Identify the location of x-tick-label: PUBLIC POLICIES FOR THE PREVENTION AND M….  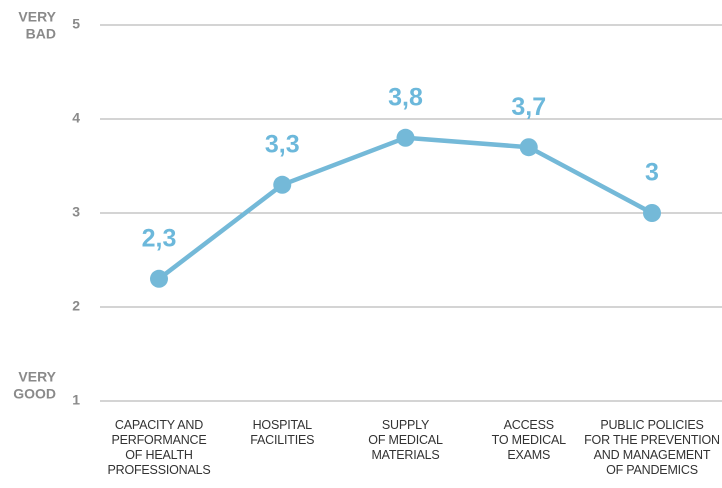
(652, 447).